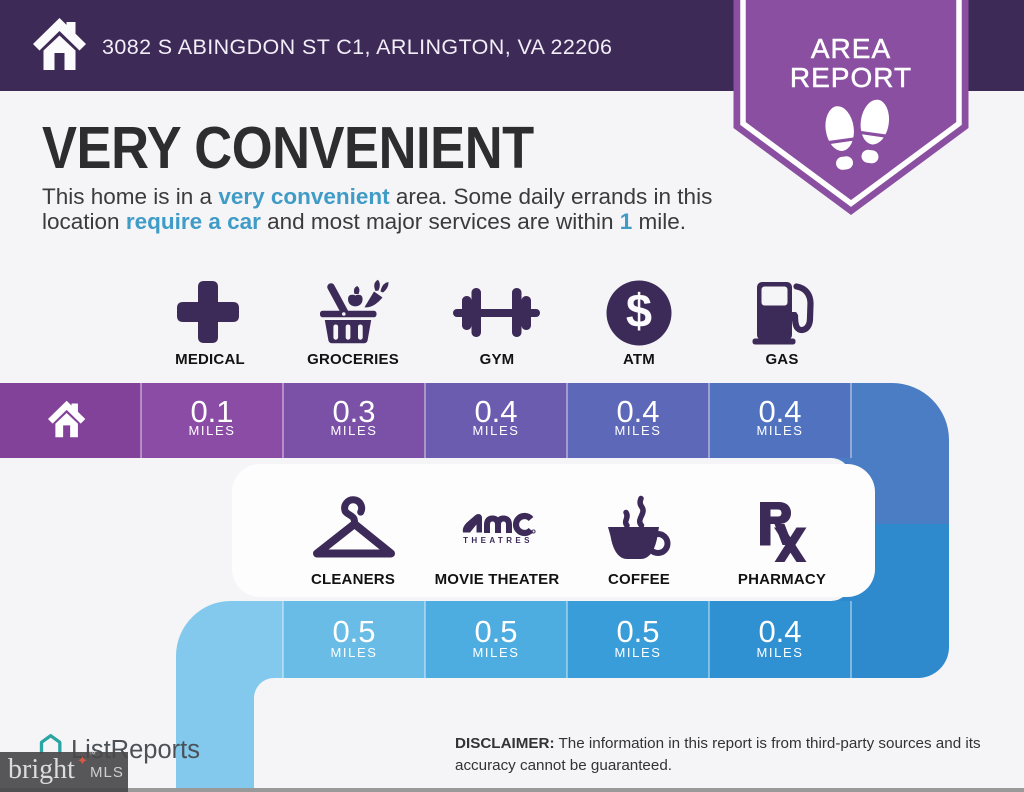 This screenshot has width=1024, height=792. What do you see at coordinates (851, 48) in the screenshot?
I see `svg-text: AREA` at bounding box center [851, 48].